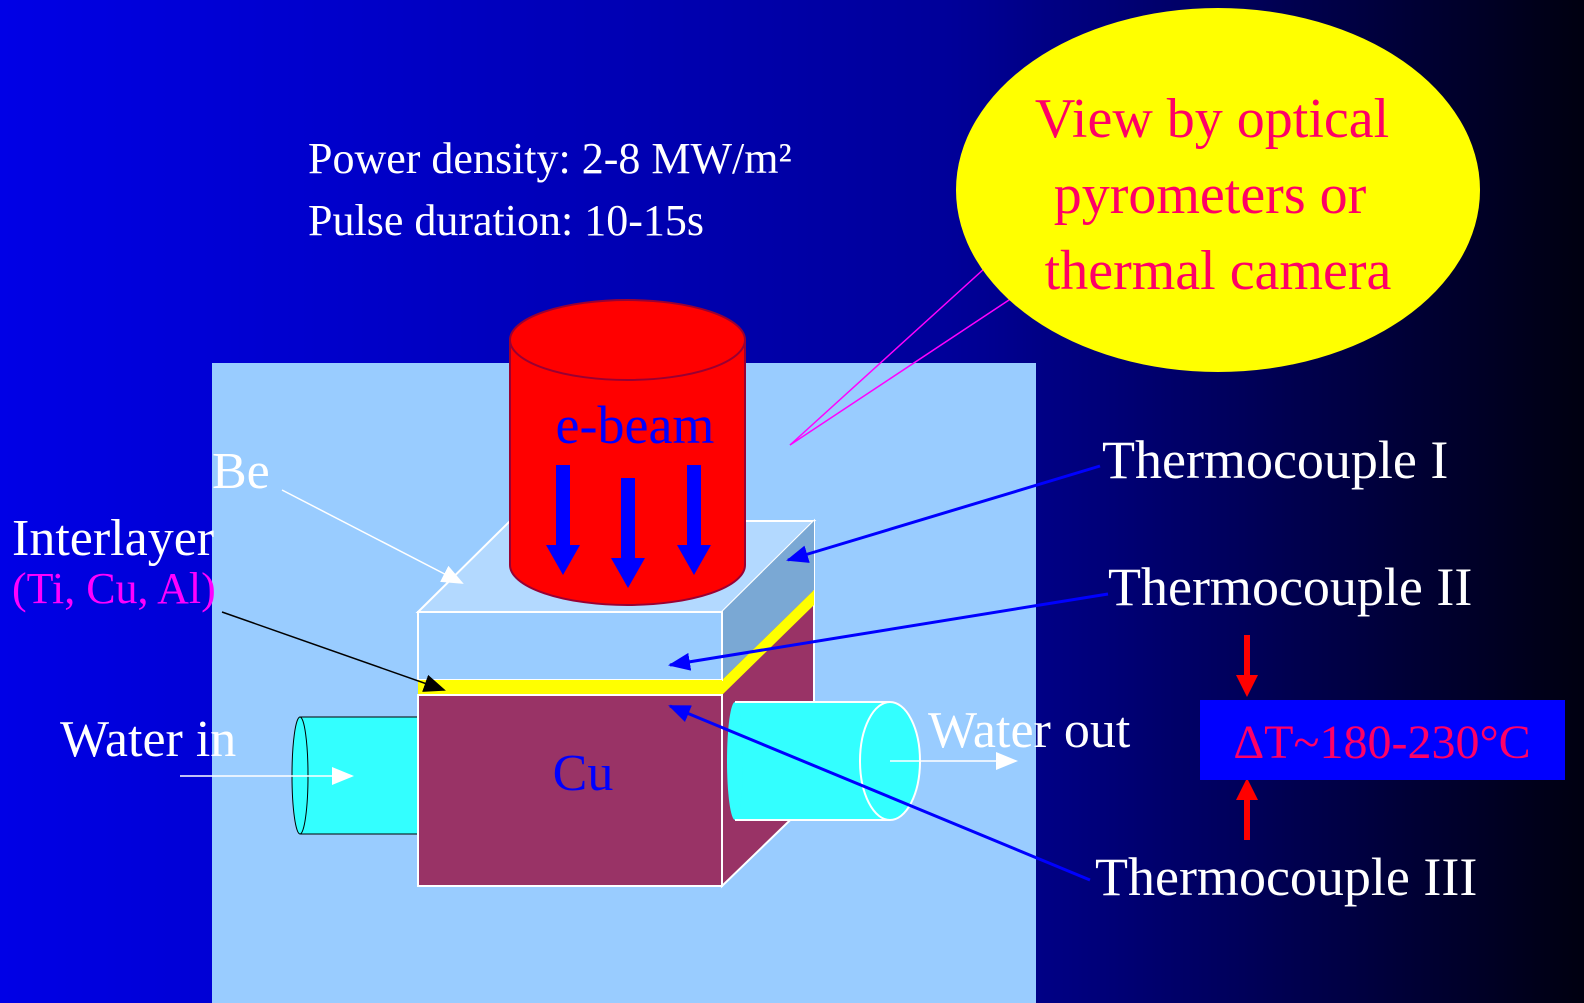 Image resolution: width=1584 pixels, height=1003 pixels. Describe the element at coordinates (506, 220) in the screenshot. I see `header-line: Pulse duration: 10-15s` at that location.